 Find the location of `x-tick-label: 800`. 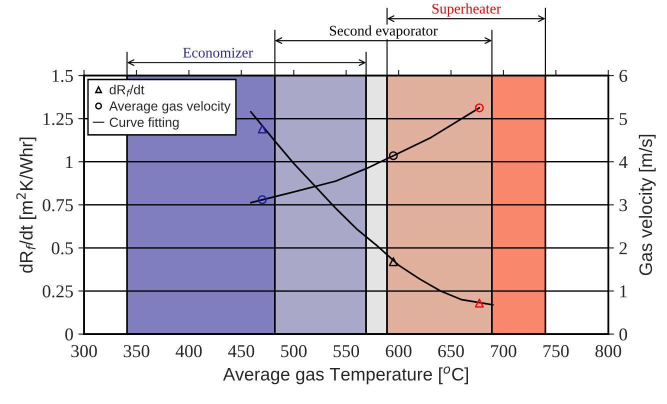

x-tick-label: 800 is located at coordinates (608, 351).